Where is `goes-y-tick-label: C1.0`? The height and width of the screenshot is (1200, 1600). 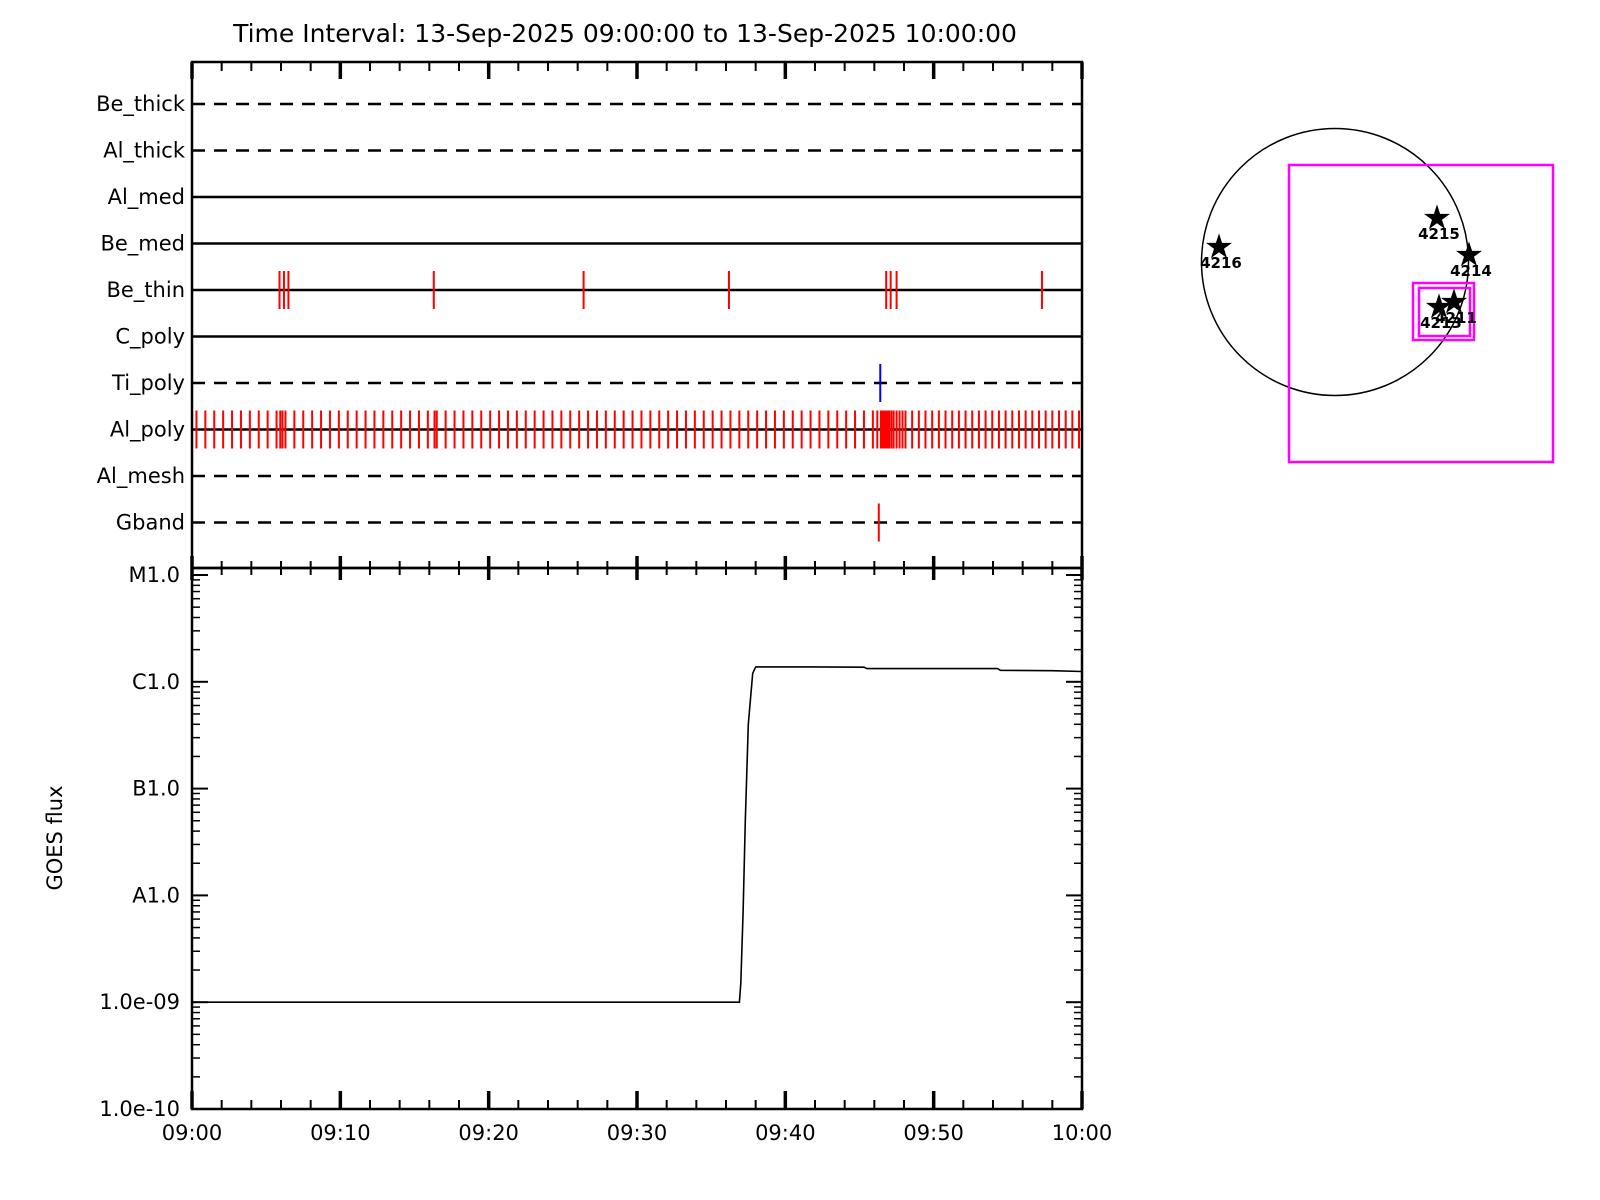 goes-y-tick-label: C1.0 is located at coordinates (156, 682).